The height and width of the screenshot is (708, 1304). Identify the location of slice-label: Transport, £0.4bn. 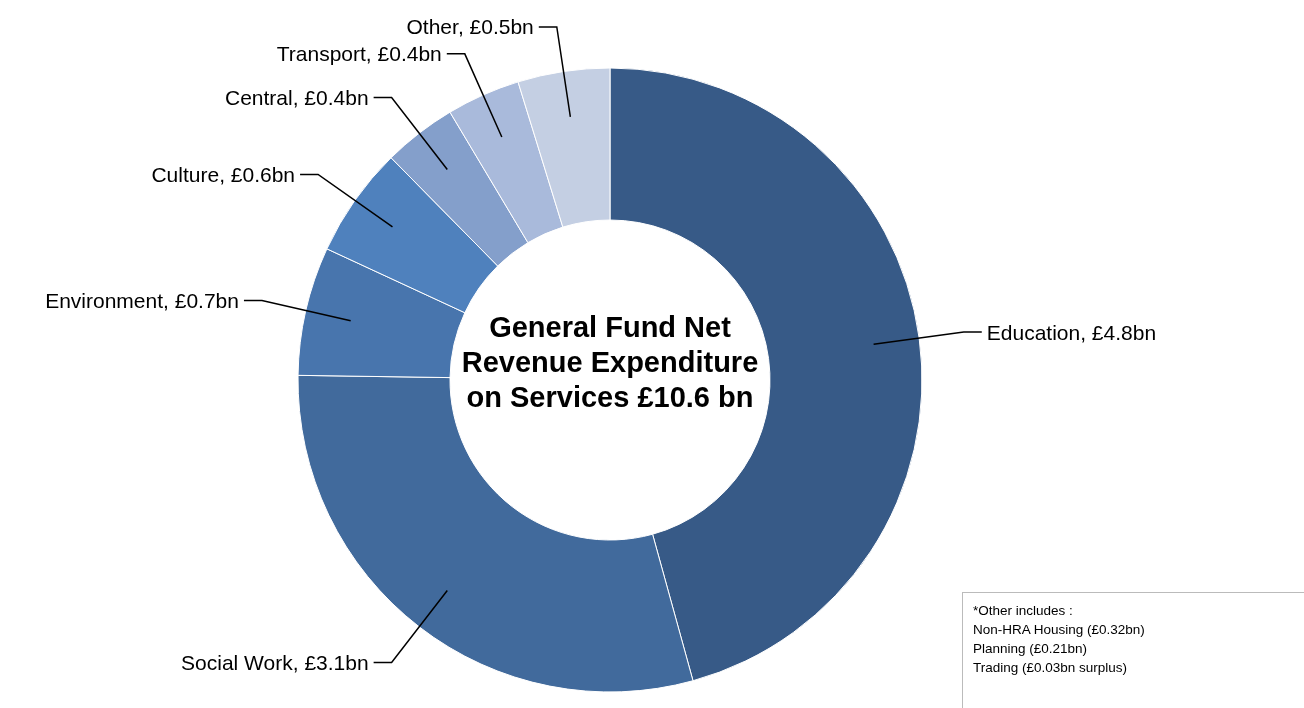
(359, 54).